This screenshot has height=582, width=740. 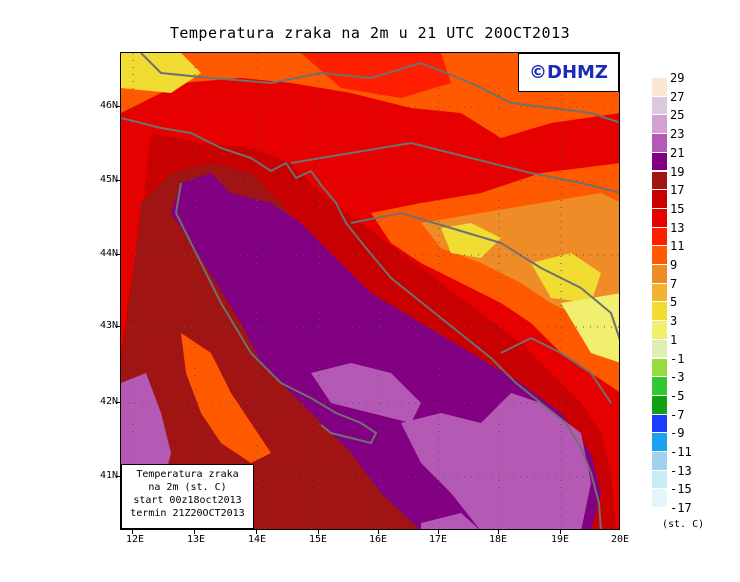 I want to click on lat-label-42n: 42N, so click(x=108, y=401).